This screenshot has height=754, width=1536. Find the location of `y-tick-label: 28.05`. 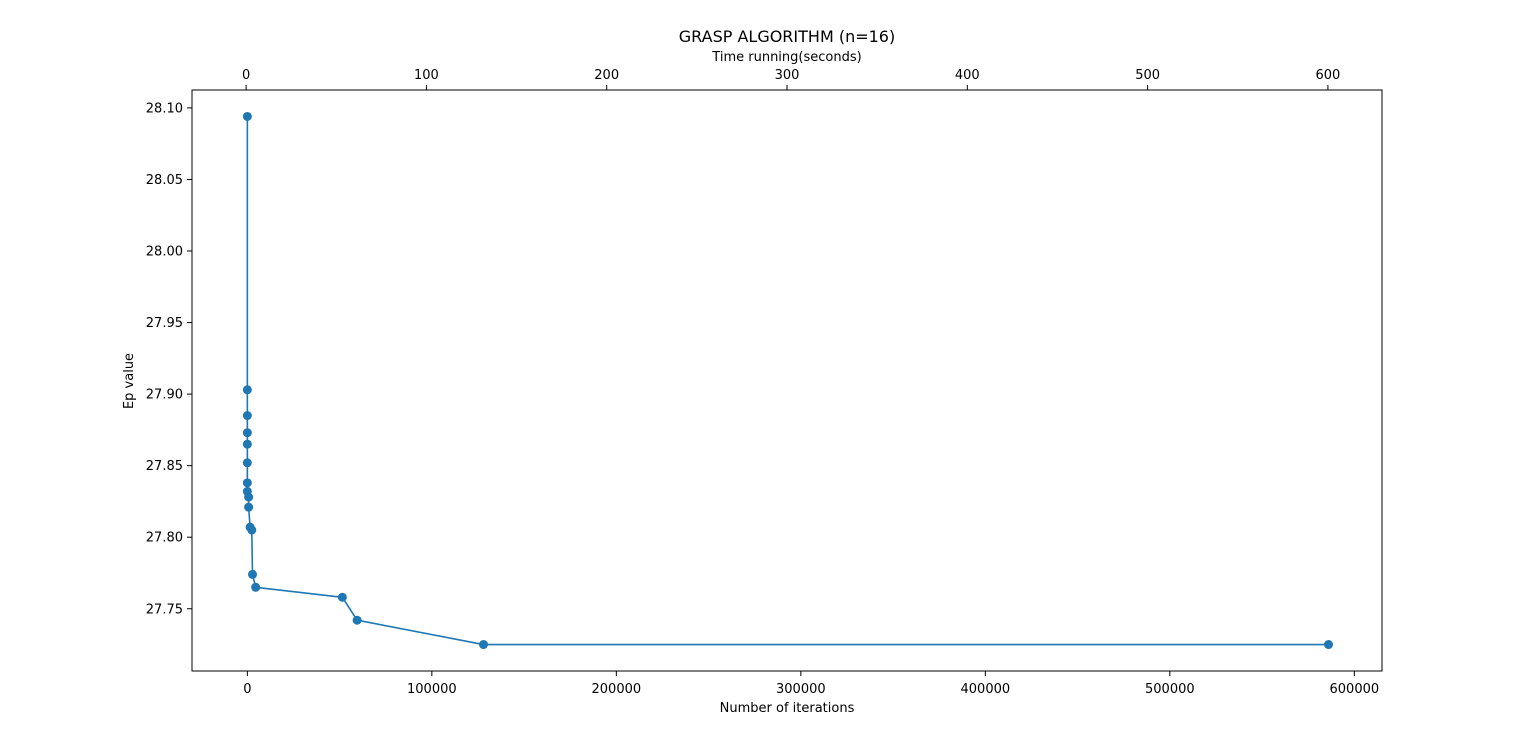

y-tick-label: 28.05 is located at coordinates (164, 180).